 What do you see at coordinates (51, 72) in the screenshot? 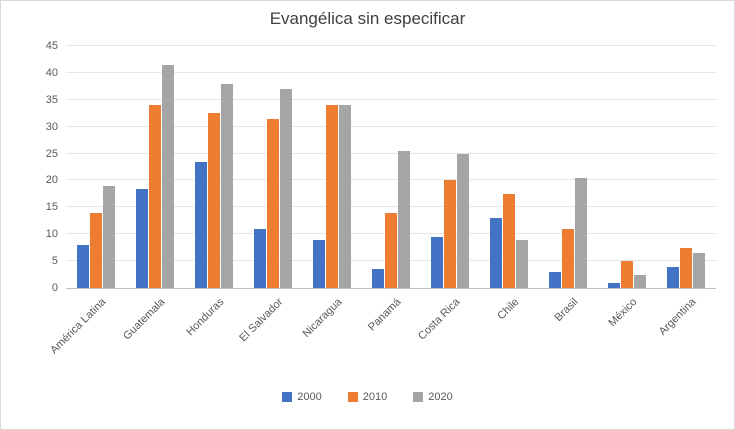
I see `y-tick-label: 40` at bounding box center [51, 72].